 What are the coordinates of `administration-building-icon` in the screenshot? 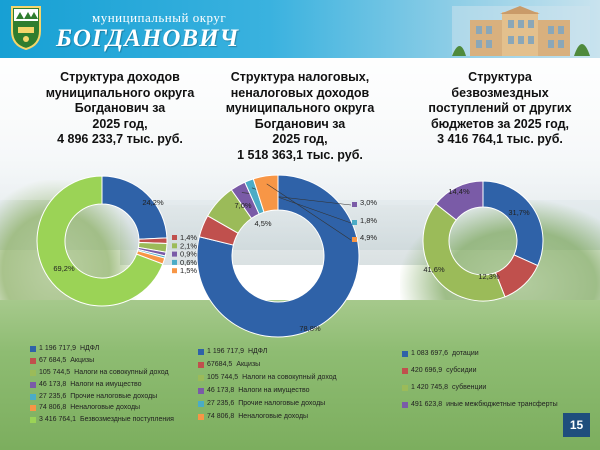 It's located at (521, 31).